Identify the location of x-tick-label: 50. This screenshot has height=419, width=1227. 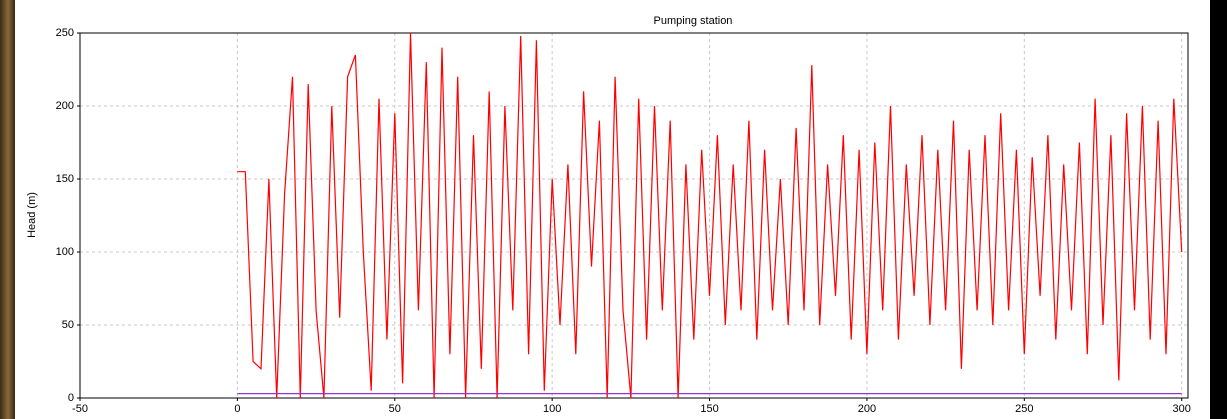
(395, 409).